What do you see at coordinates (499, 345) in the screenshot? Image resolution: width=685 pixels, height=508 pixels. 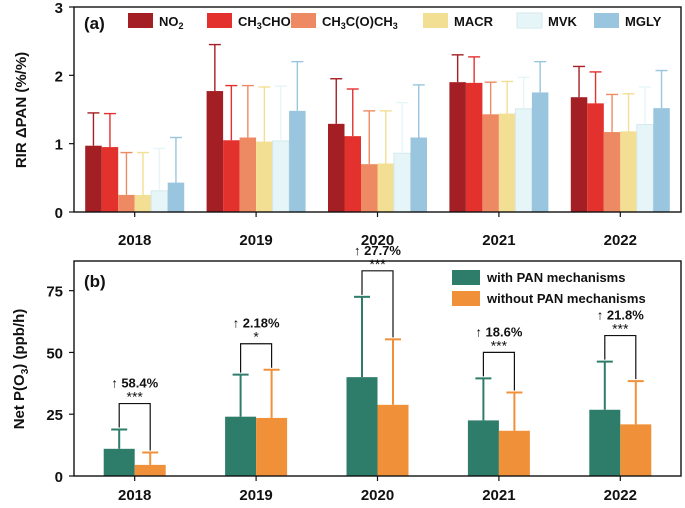 I see `sig-stars-2021: ***` at bounding box center [499, 345].